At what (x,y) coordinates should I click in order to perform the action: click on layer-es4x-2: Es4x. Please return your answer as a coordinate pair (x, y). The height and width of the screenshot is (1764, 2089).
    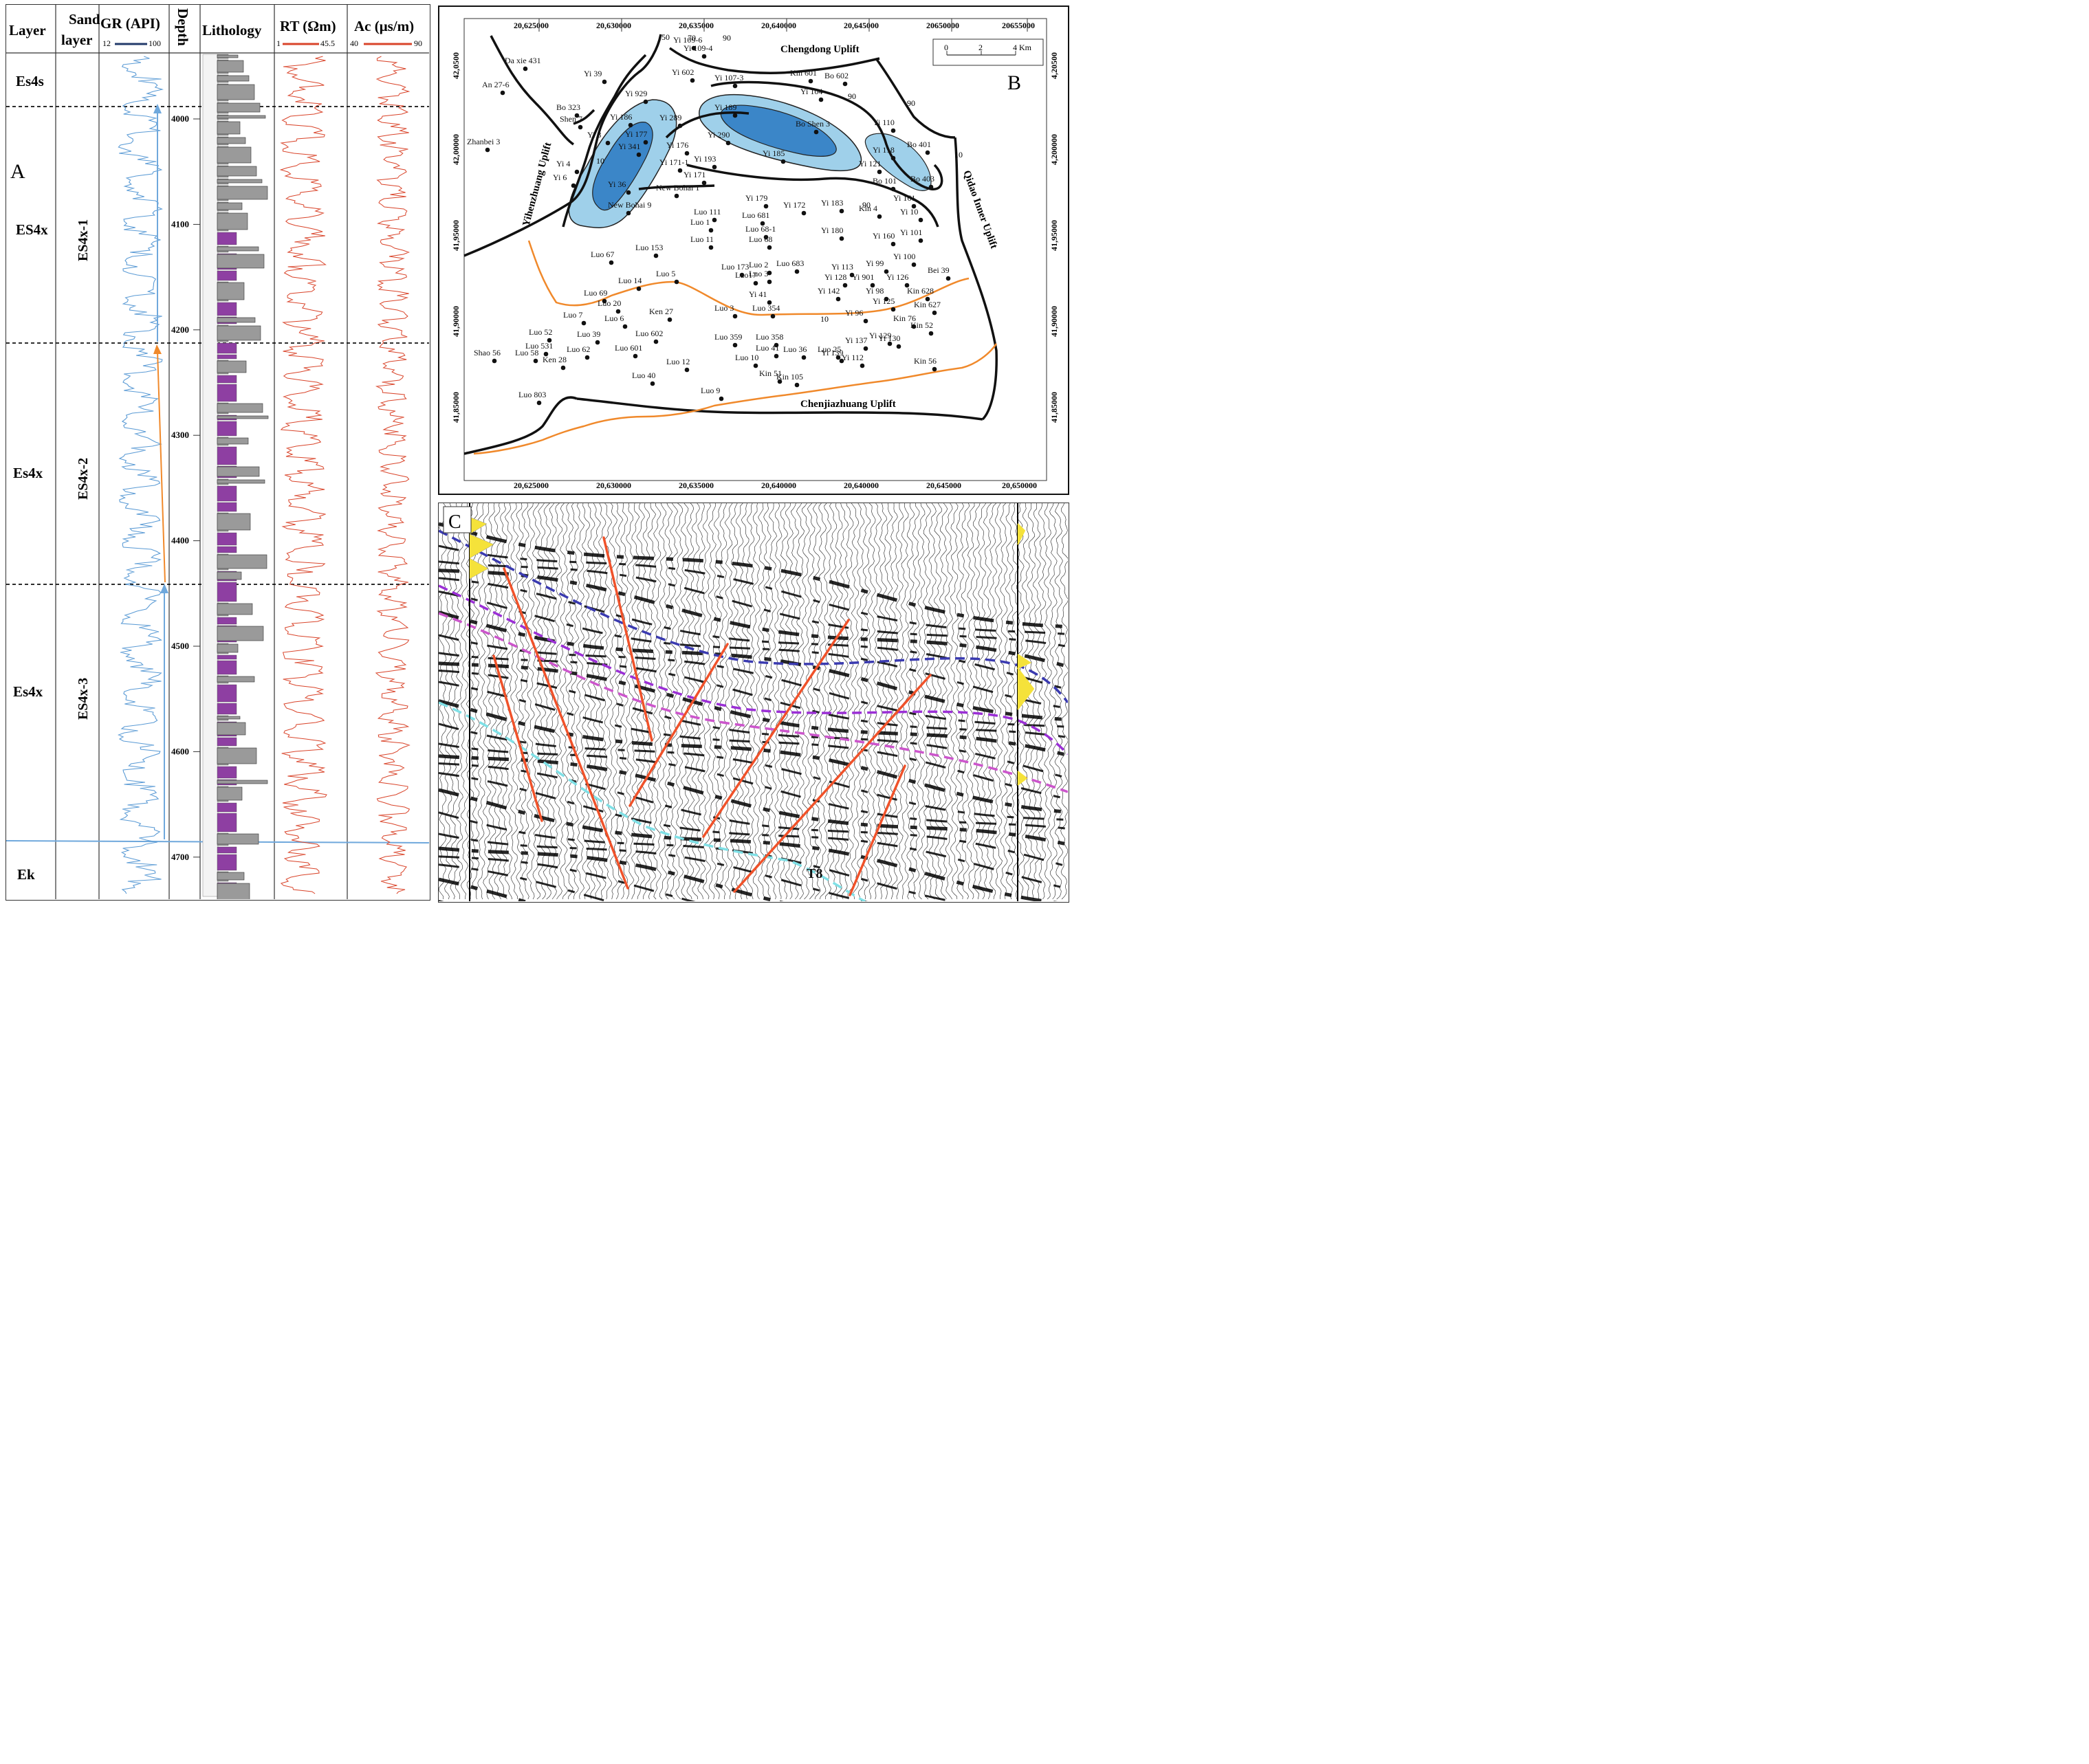
    Looking at the image, I should click on (28, 473).